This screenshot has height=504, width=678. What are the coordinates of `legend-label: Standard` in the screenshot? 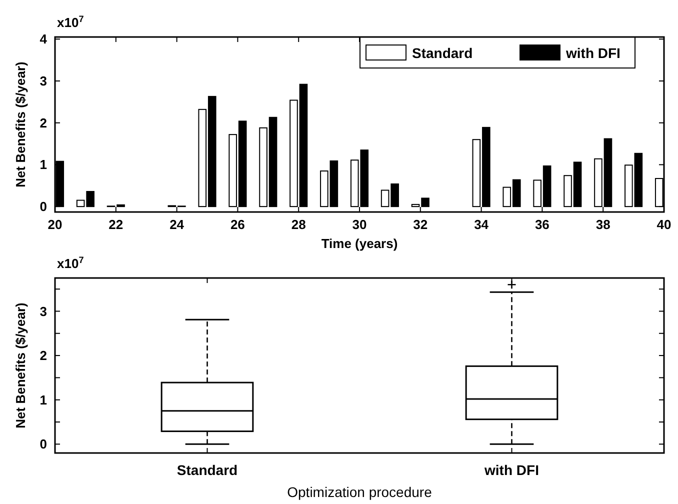 It's located at (442, 52).